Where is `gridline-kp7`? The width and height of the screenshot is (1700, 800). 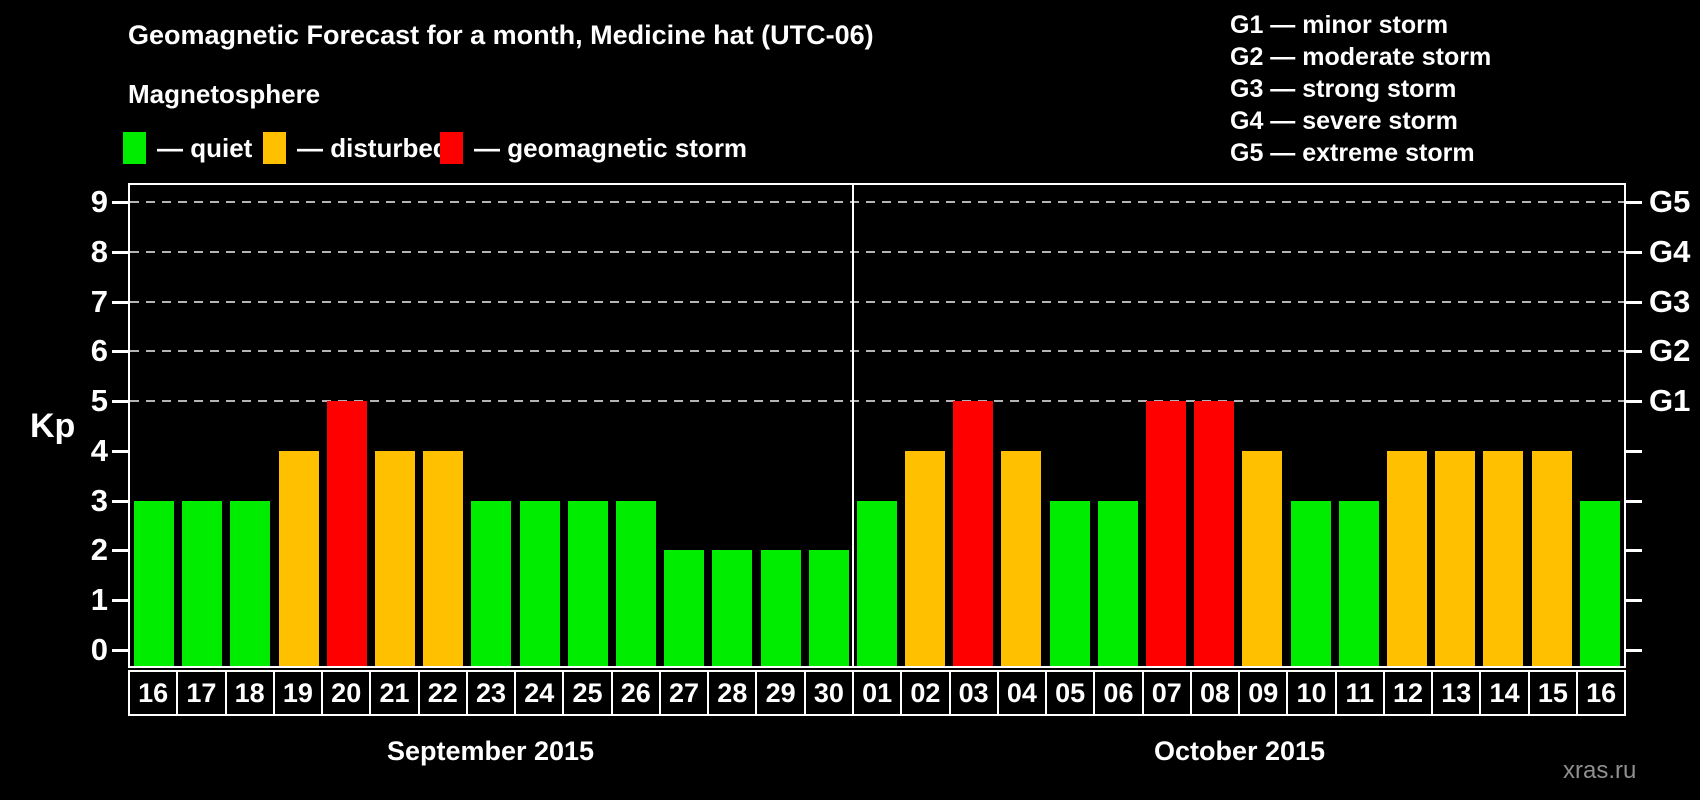 gridline-kp7 is located at coordinates (877, 301).